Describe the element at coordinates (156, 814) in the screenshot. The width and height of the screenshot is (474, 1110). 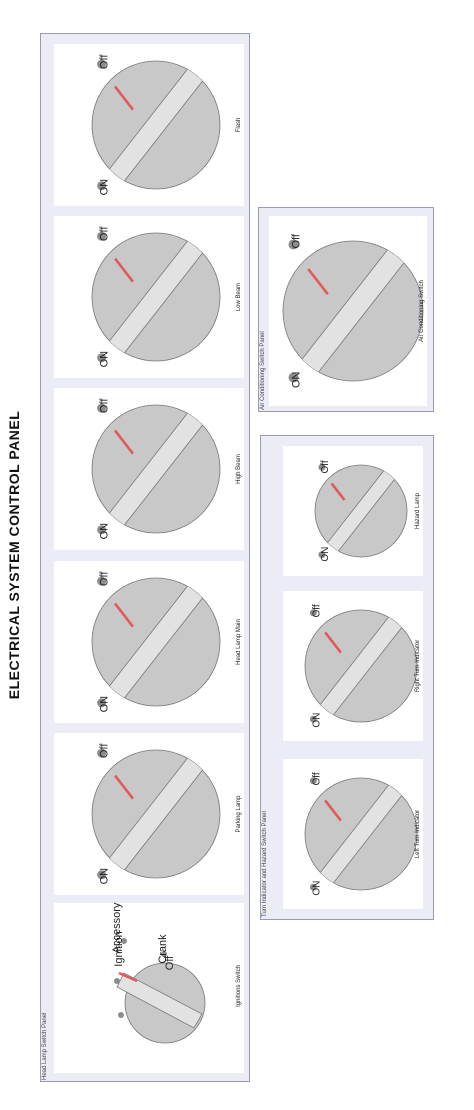
I see `switch-parking-lamp-knob` at that location.